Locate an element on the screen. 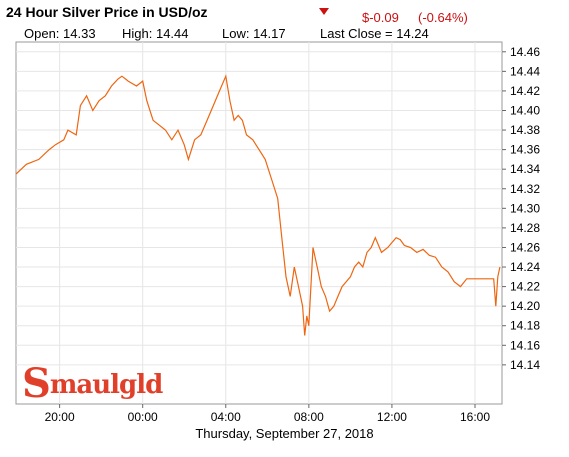 The height and width of the screenshot is (457, 569). y-tick-label: 14.28 is located at coordinates (525, 228).